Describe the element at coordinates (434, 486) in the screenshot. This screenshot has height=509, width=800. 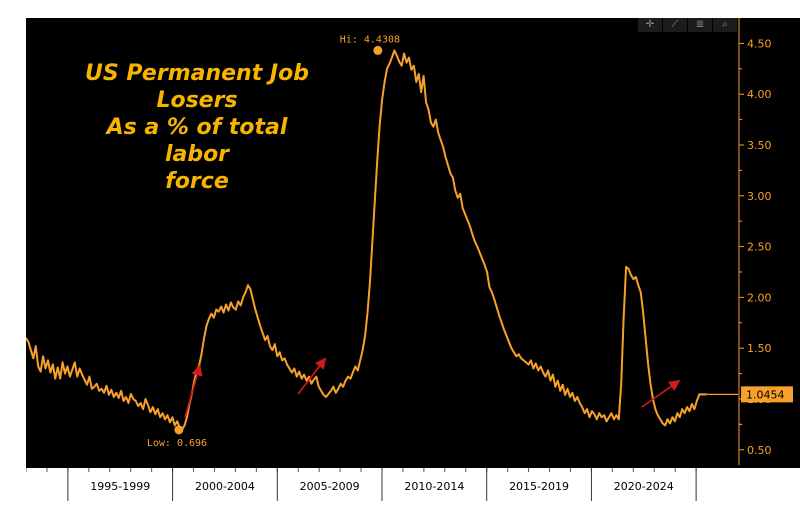
I see `x-tick-label: 2010-2014` at that location.